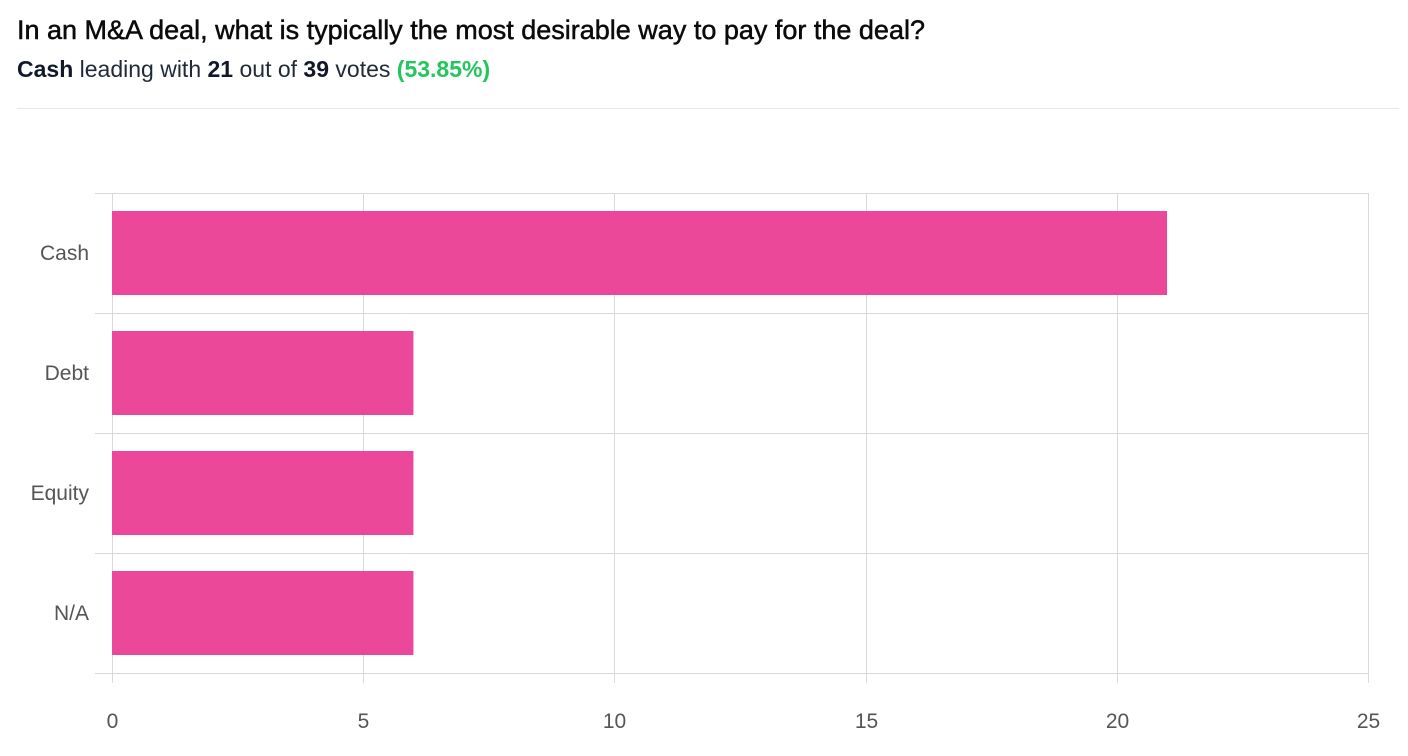 This screenshot has width=1408, height=756. Describe the element at coordinates (1117, 721) in the screenshot. I see `x-tick-label: 20` at that location.